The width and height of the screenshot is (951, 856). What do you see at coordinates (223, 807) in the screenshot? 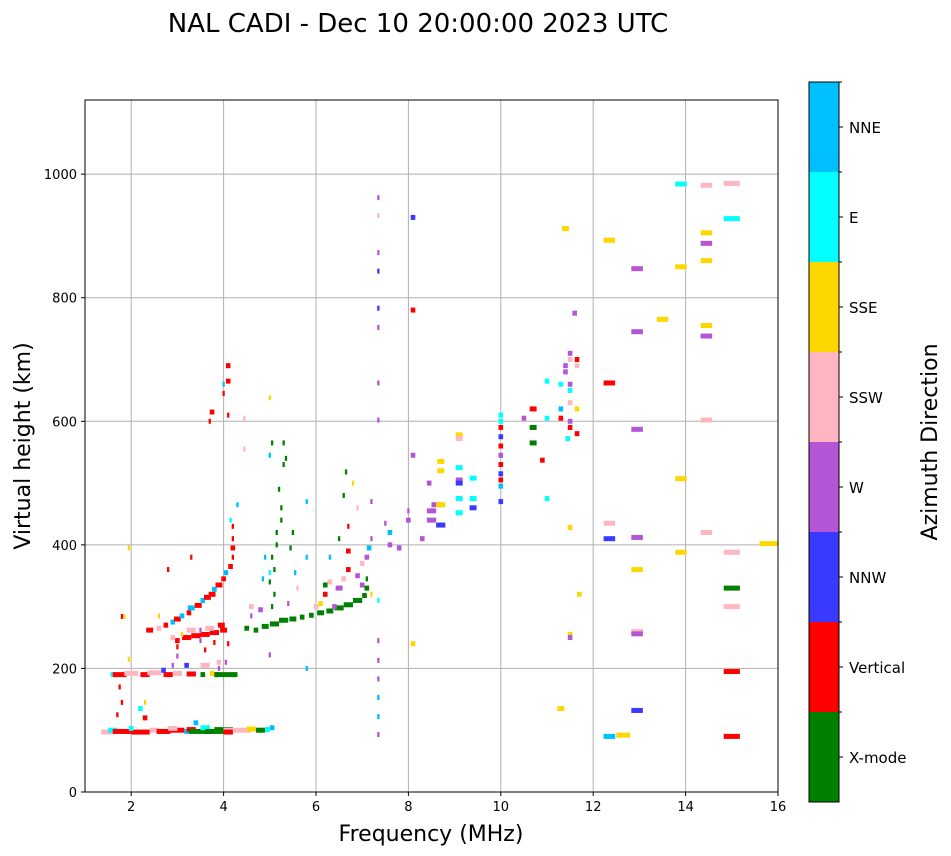
I see `x-tick-label: 4` at bounding box center [223, 807].